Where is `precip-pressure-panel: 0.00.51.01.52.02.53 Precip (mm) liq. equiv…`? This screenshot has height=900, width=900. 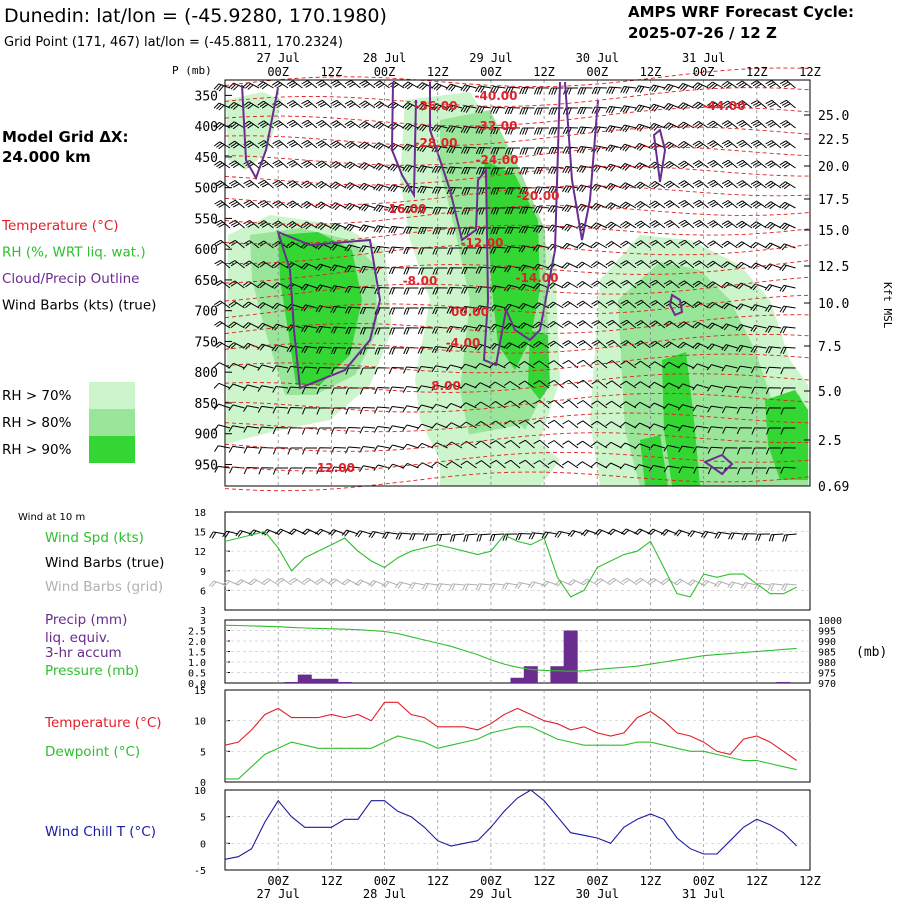 precip-pressure-panel: 0.00.51.01.52.02.53 Precip (mm) liq. equiv… is located at coordinates (443, 651).